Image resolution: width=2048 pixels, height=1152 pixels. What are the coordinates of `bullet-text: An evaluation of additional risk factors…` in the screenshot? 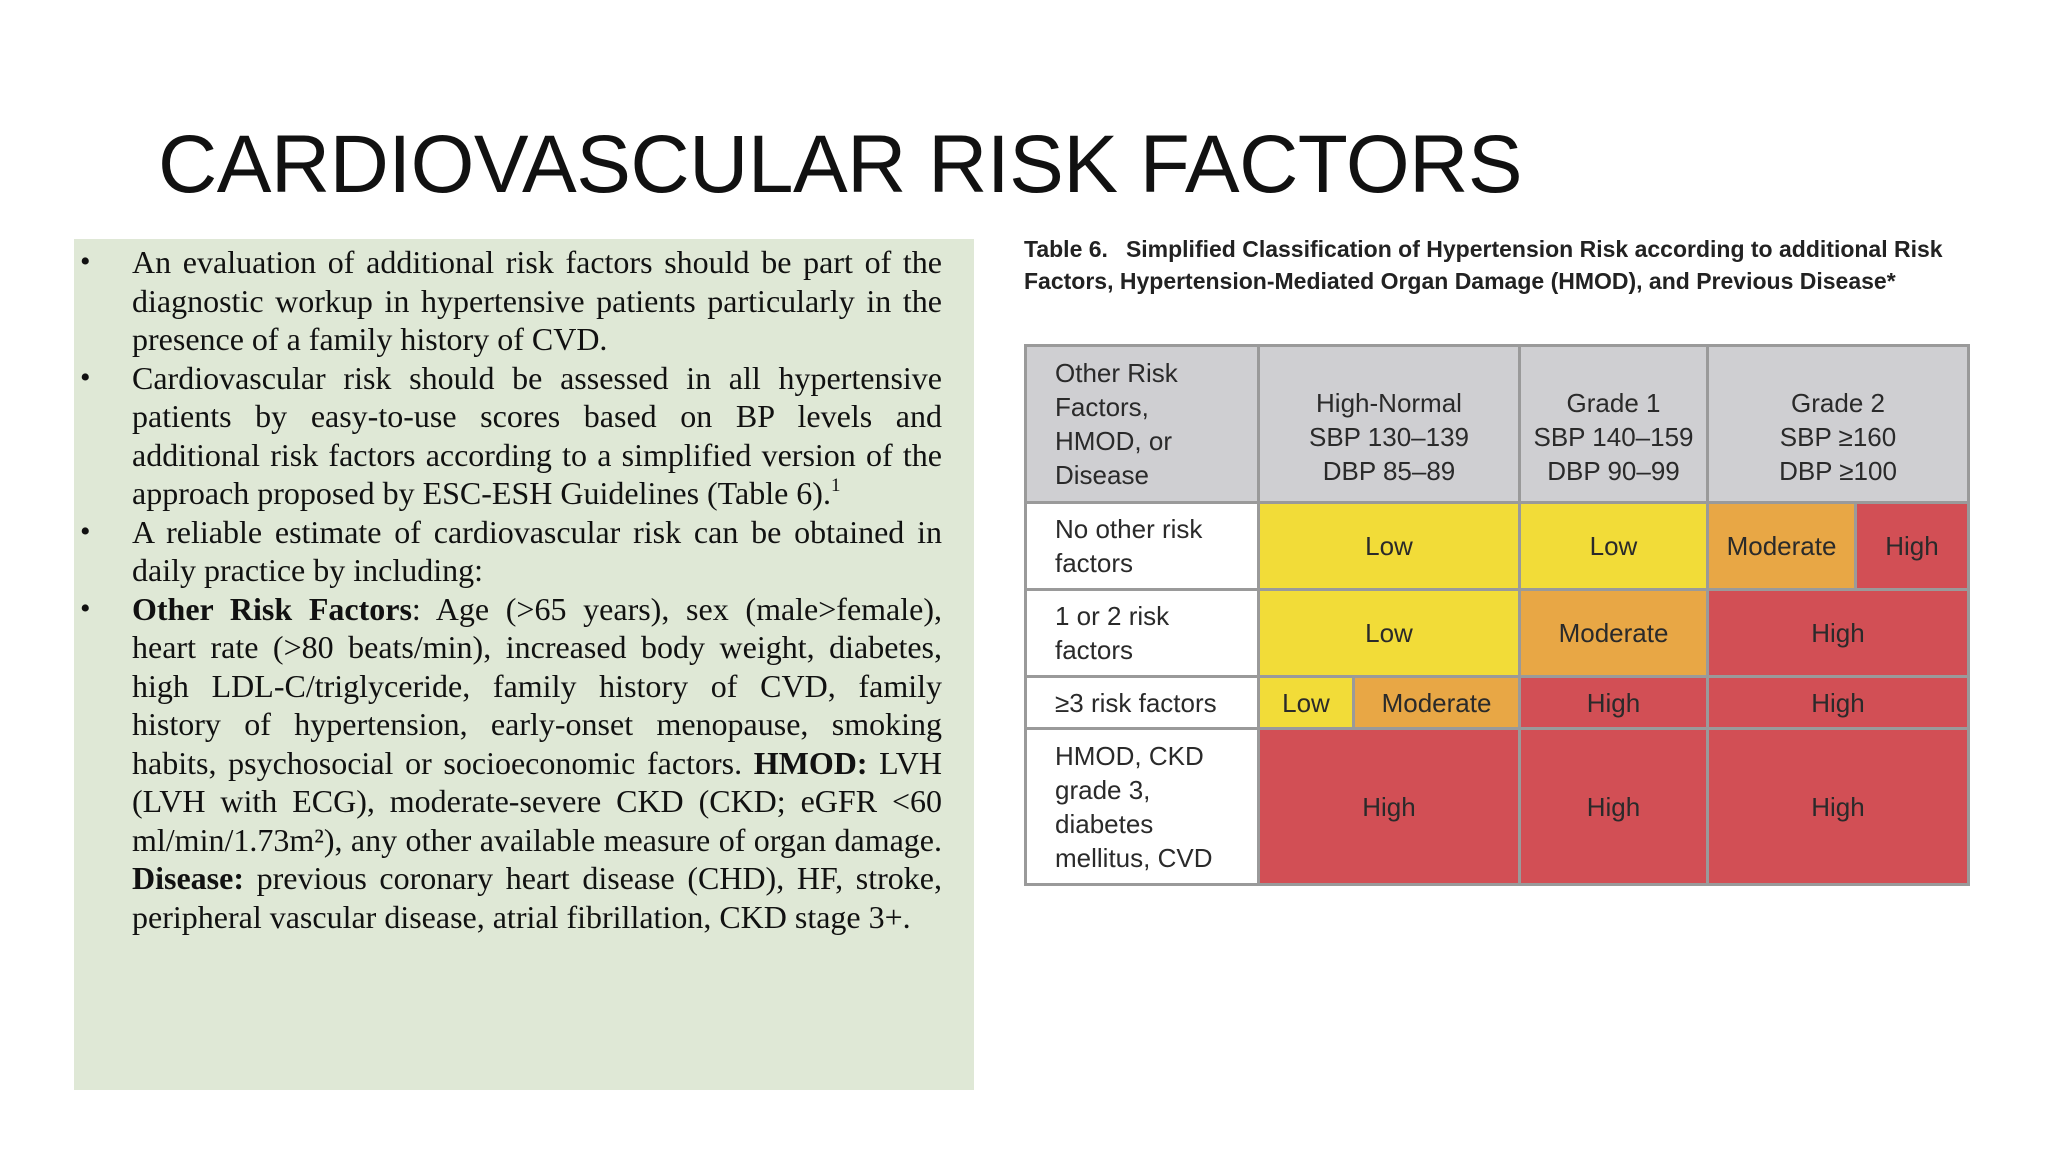 It's located at (537, 300).